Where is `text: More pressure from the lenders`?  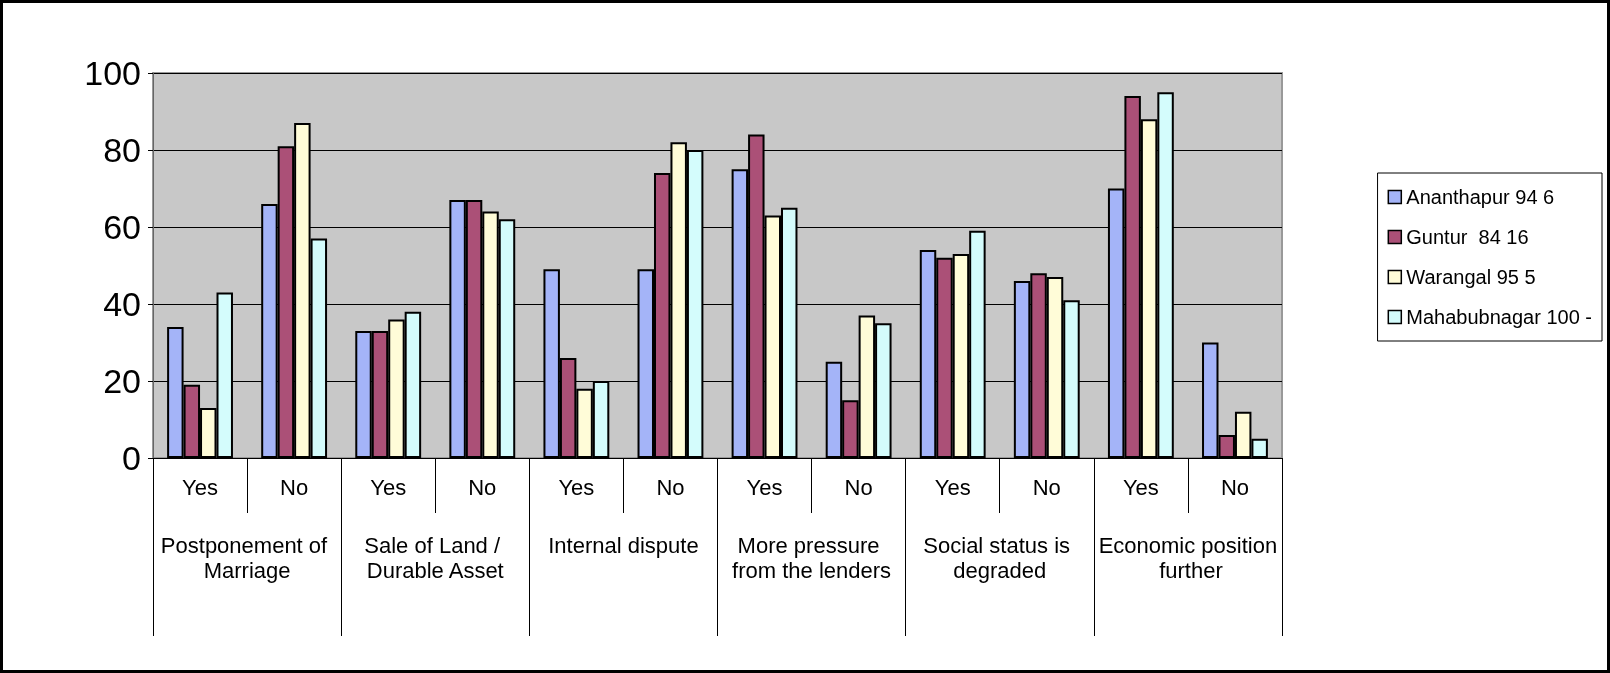
text: More pressure from the lenders is located at coordinates (812, 558).